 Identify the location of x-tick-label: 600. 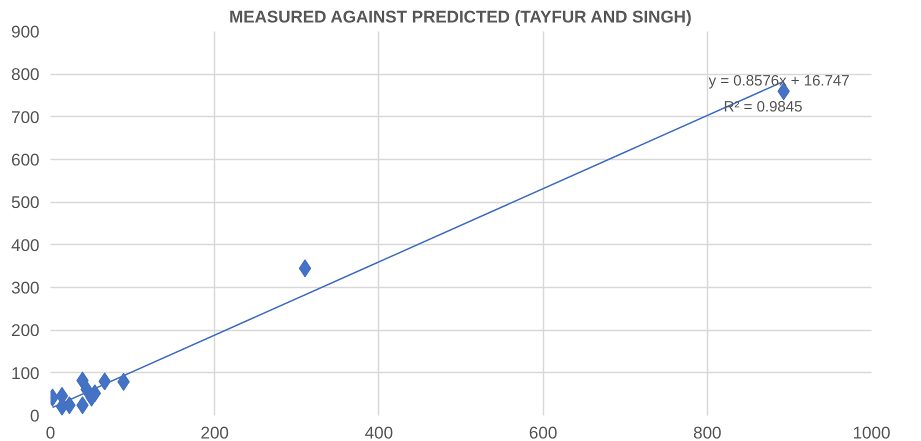
(543, 432).